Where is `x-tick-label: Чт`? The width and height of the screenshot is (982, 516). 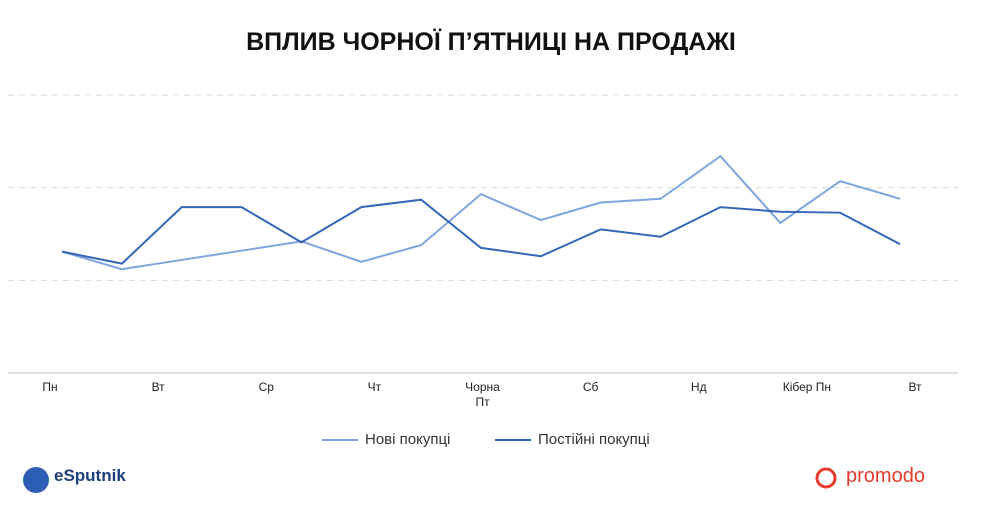
x-tick-label: Чт is located at coordinates (374, 387).